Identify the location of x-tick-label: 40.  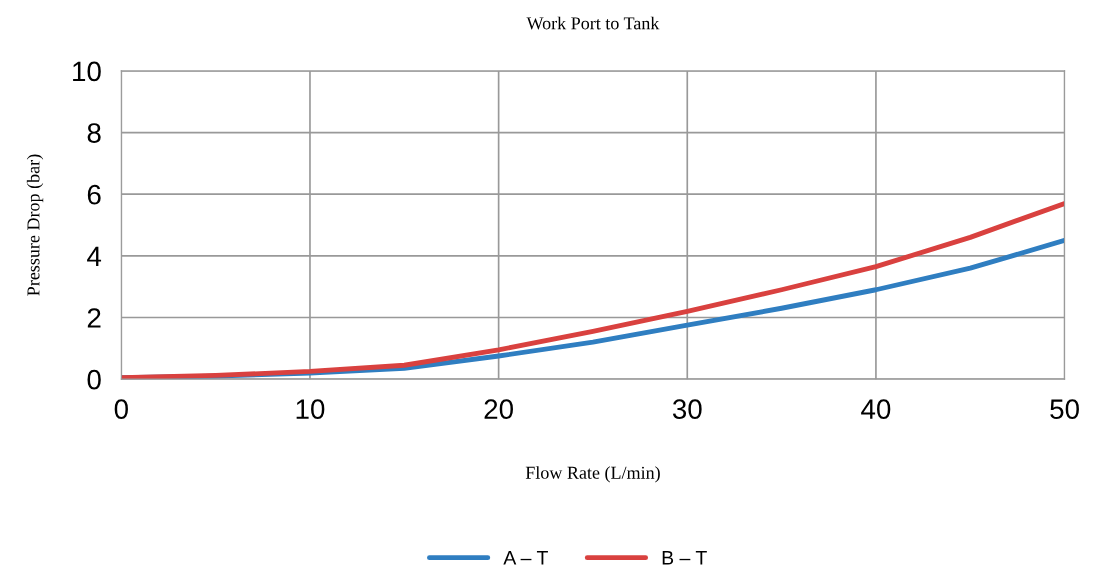
(876, 409).